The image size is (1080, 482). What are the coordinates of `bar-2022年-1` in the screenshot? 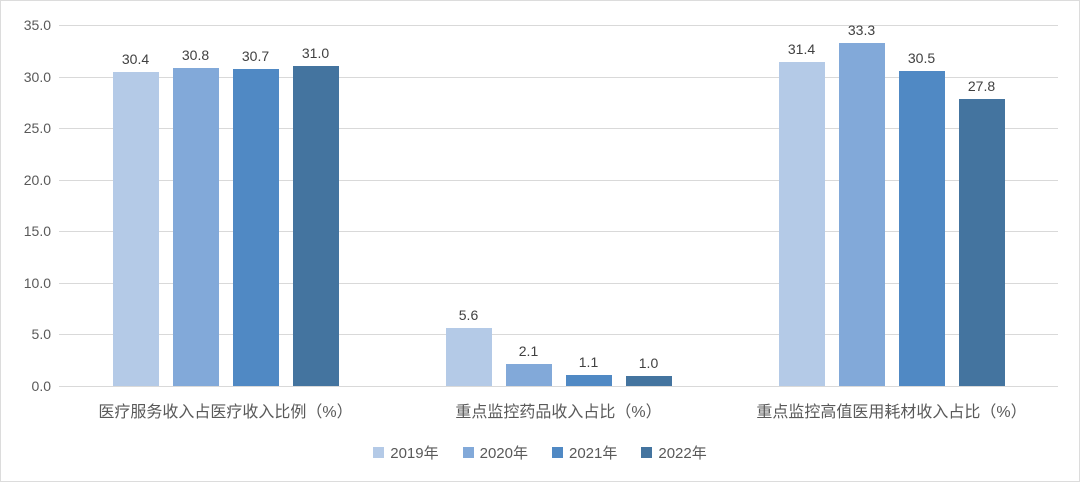 It's located at (315, 226).